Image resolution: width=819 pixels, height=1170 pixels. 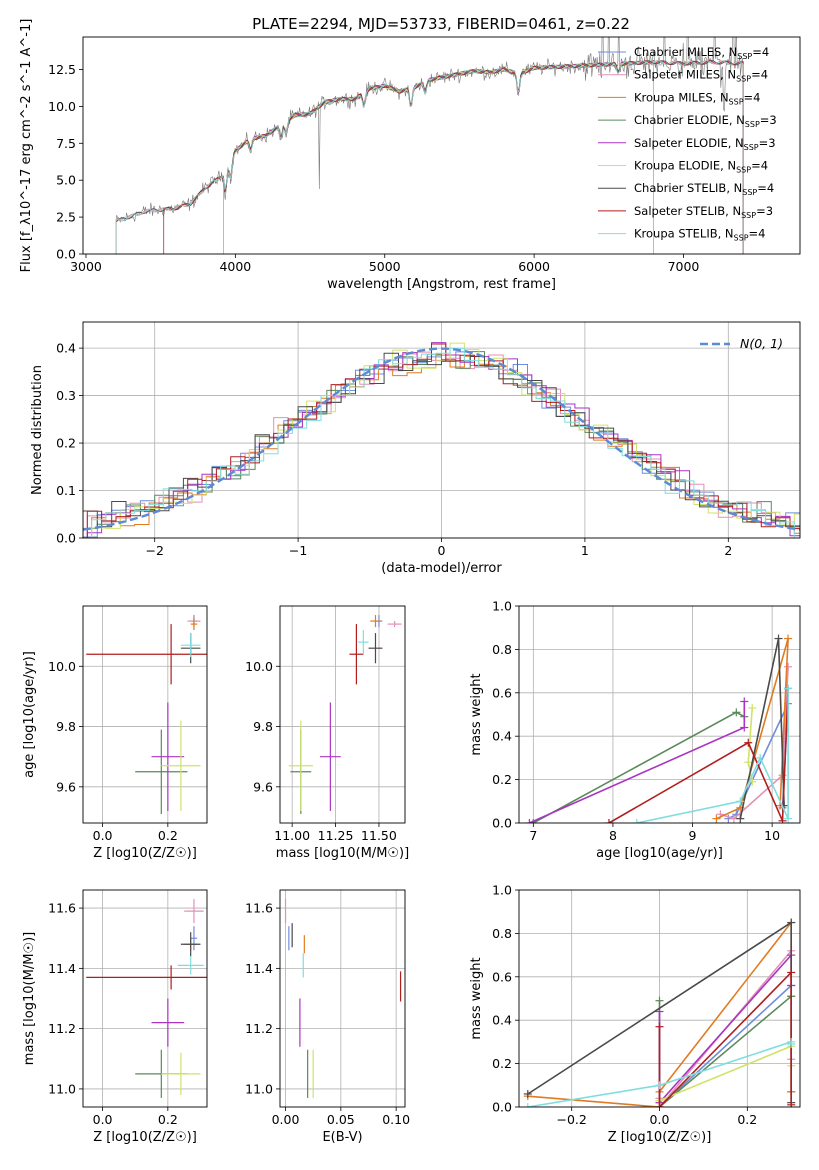 I want to click on legend-label-main: Kroupa ELODIE, N, so click(x=685, y=166).